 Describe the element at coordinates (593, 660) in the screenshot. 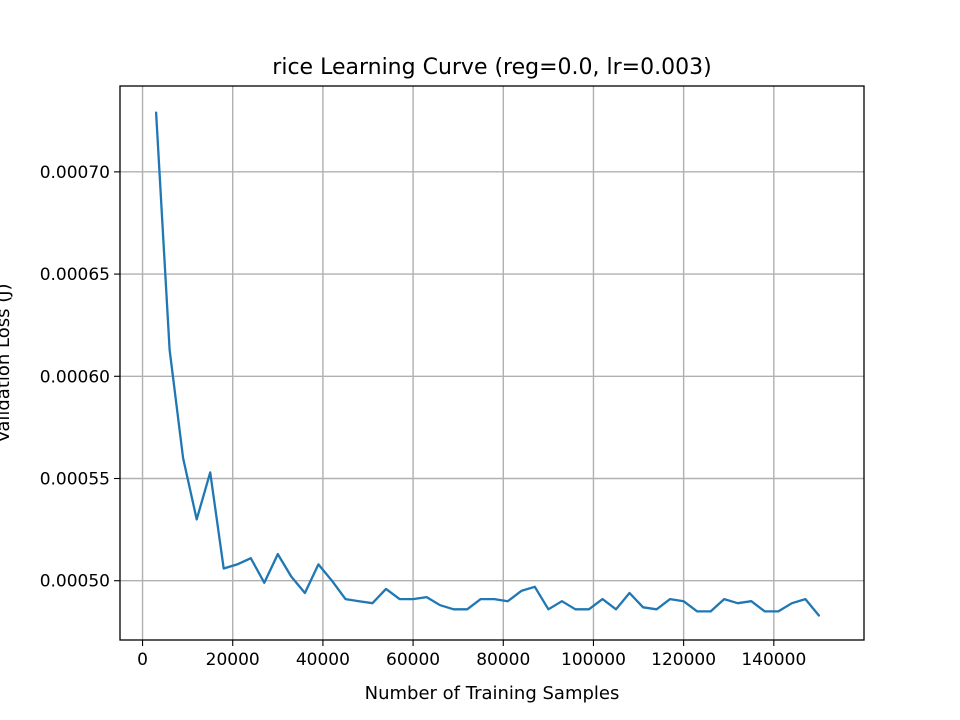

I see `x-tick-label: 100000` at that location.